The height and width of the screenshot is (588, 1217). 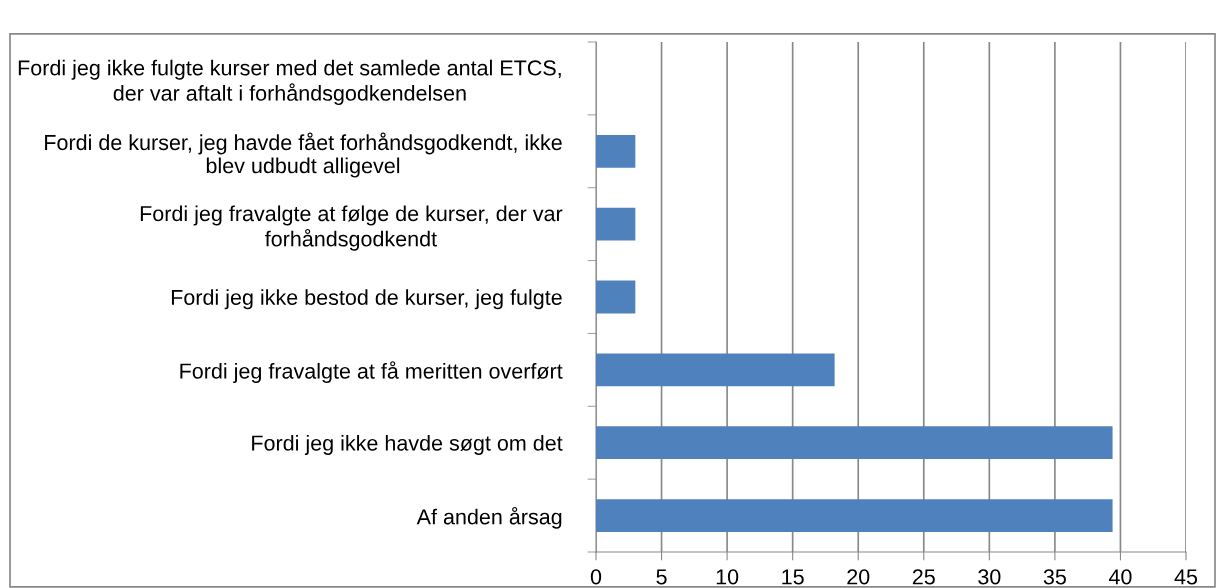 I want to click on x-tick-label: 40, so click(x=1120, y=577).